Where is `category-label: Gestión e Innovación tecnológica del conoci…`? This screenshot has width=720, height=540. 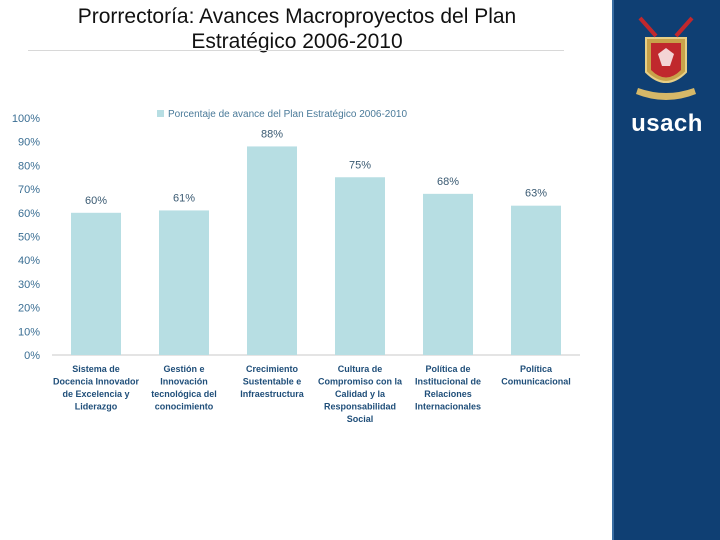 category-label: Gestión e Innovación tecnológica del conoci… is located at coordinates (184, 388).